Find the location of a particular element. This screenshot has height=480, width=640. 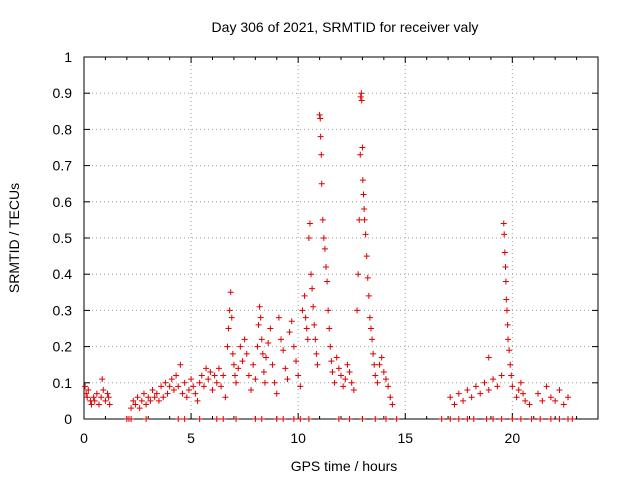

y-tick-label: 0 is located at coordinates (68, 419).